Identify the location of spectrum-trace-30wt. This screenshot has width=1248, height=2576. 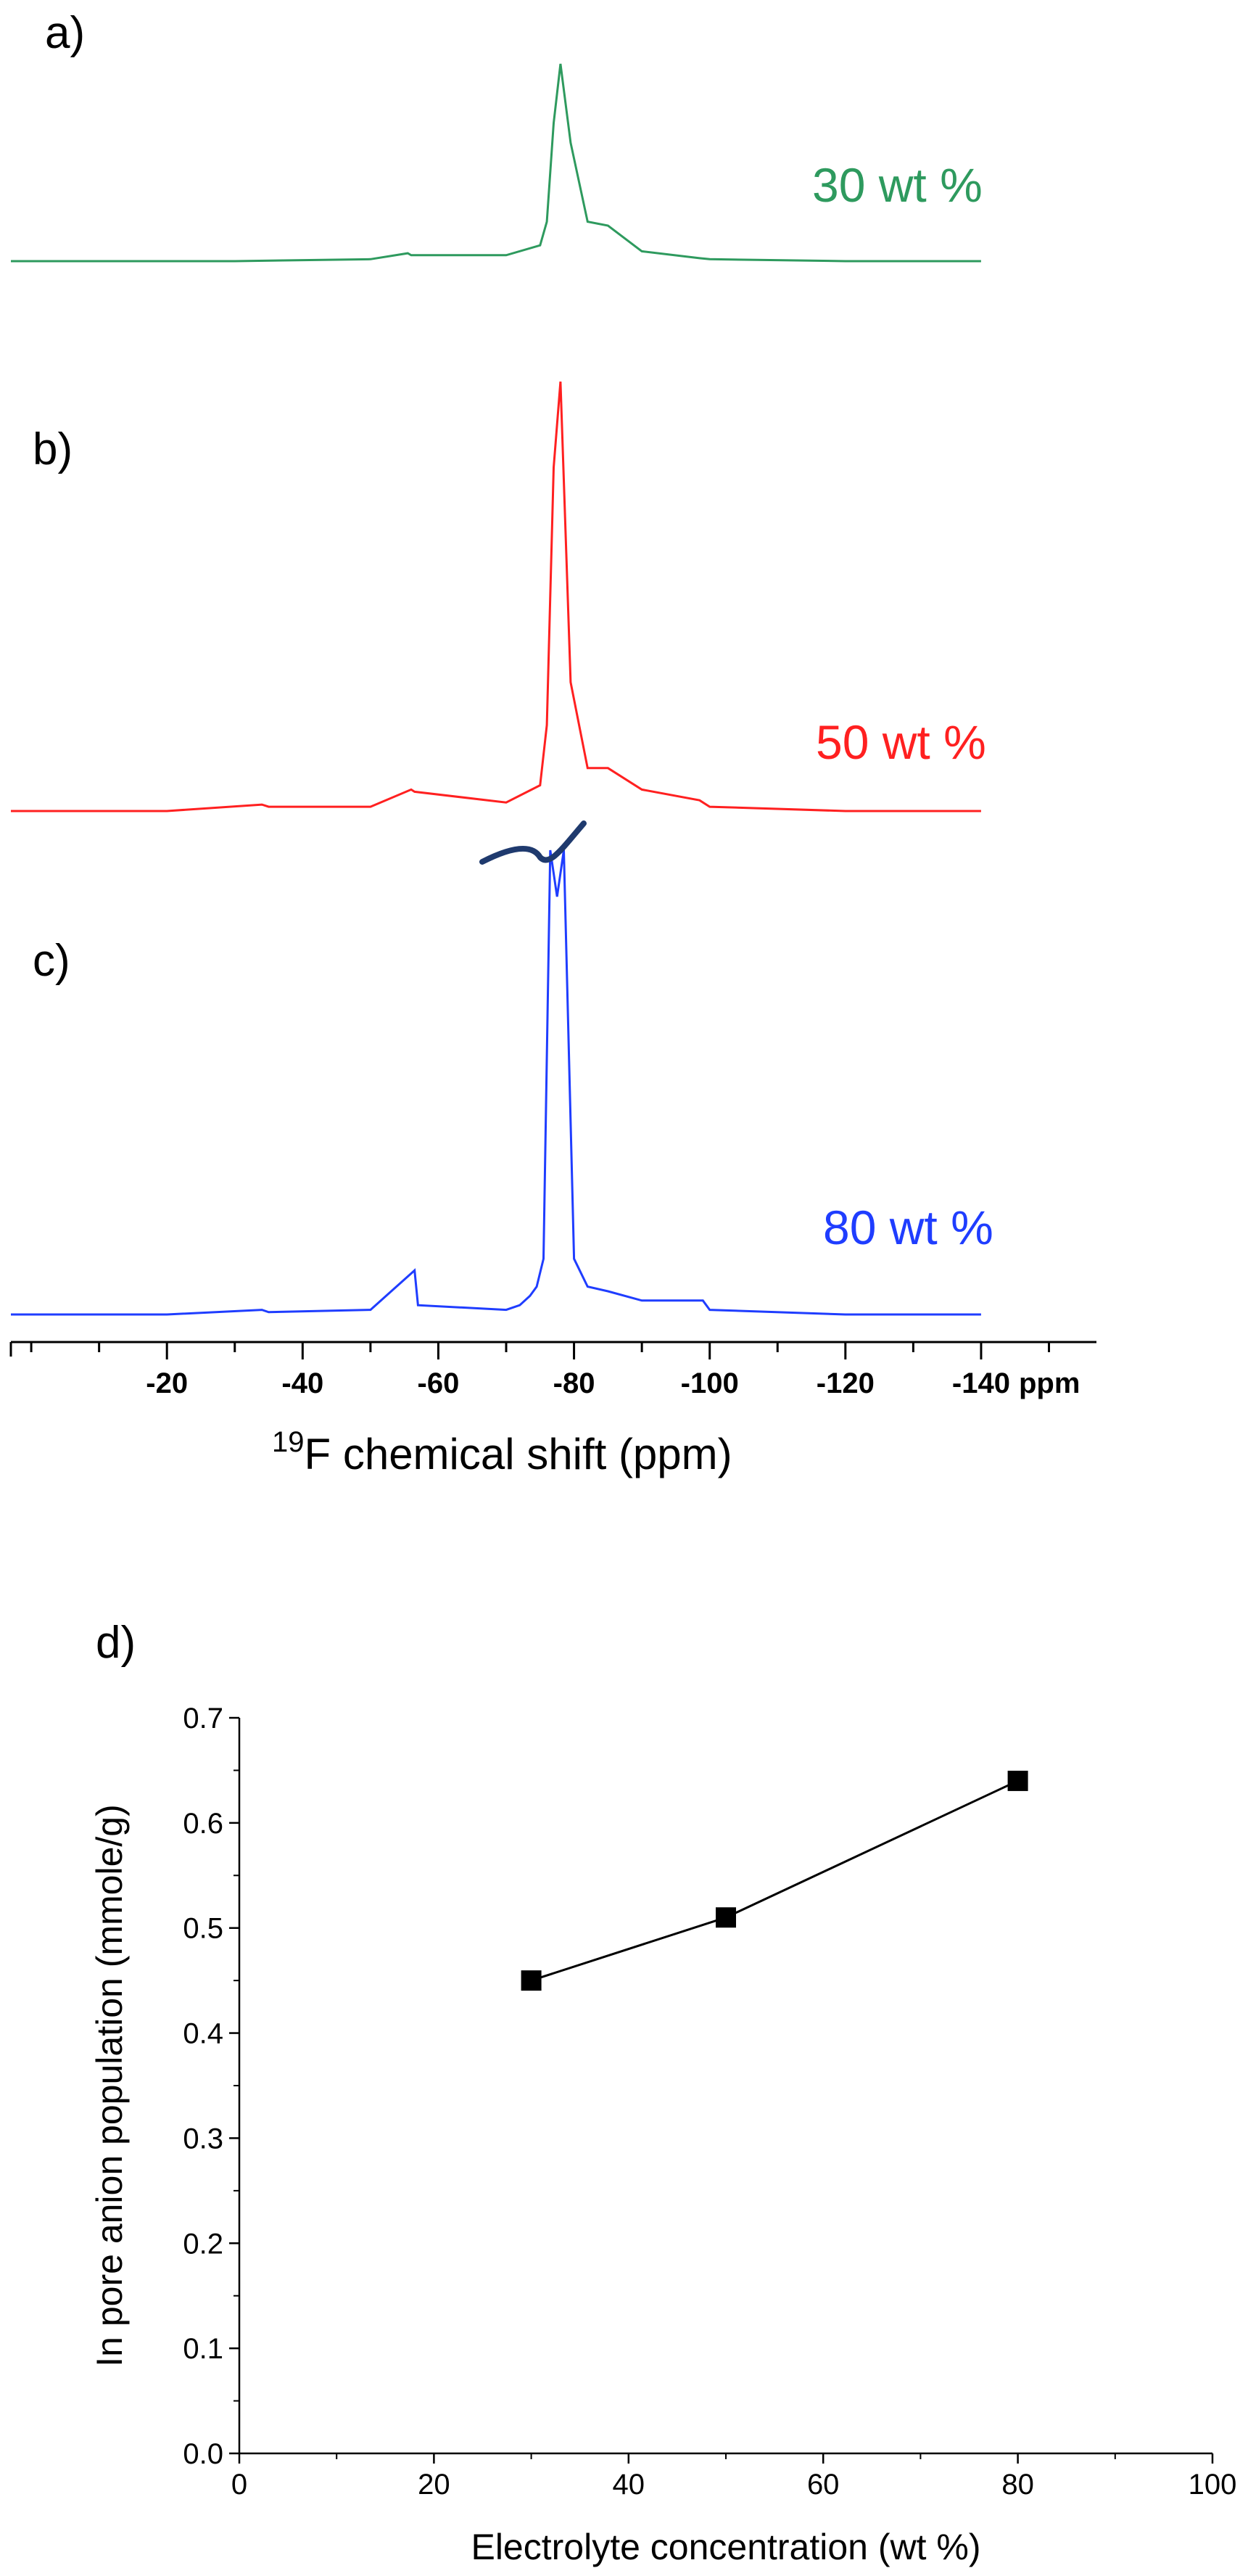
(496, 163).